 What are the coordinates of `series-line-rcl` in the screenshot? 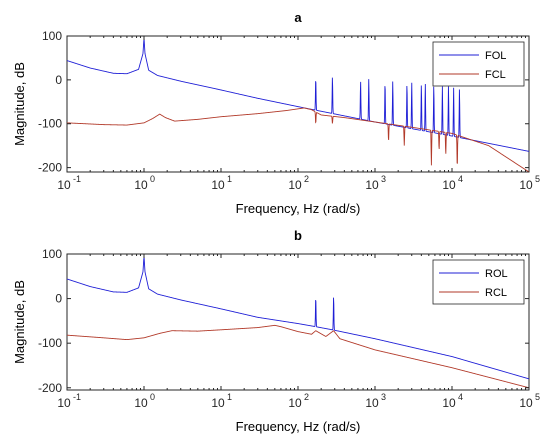 It's located at (298, 356).